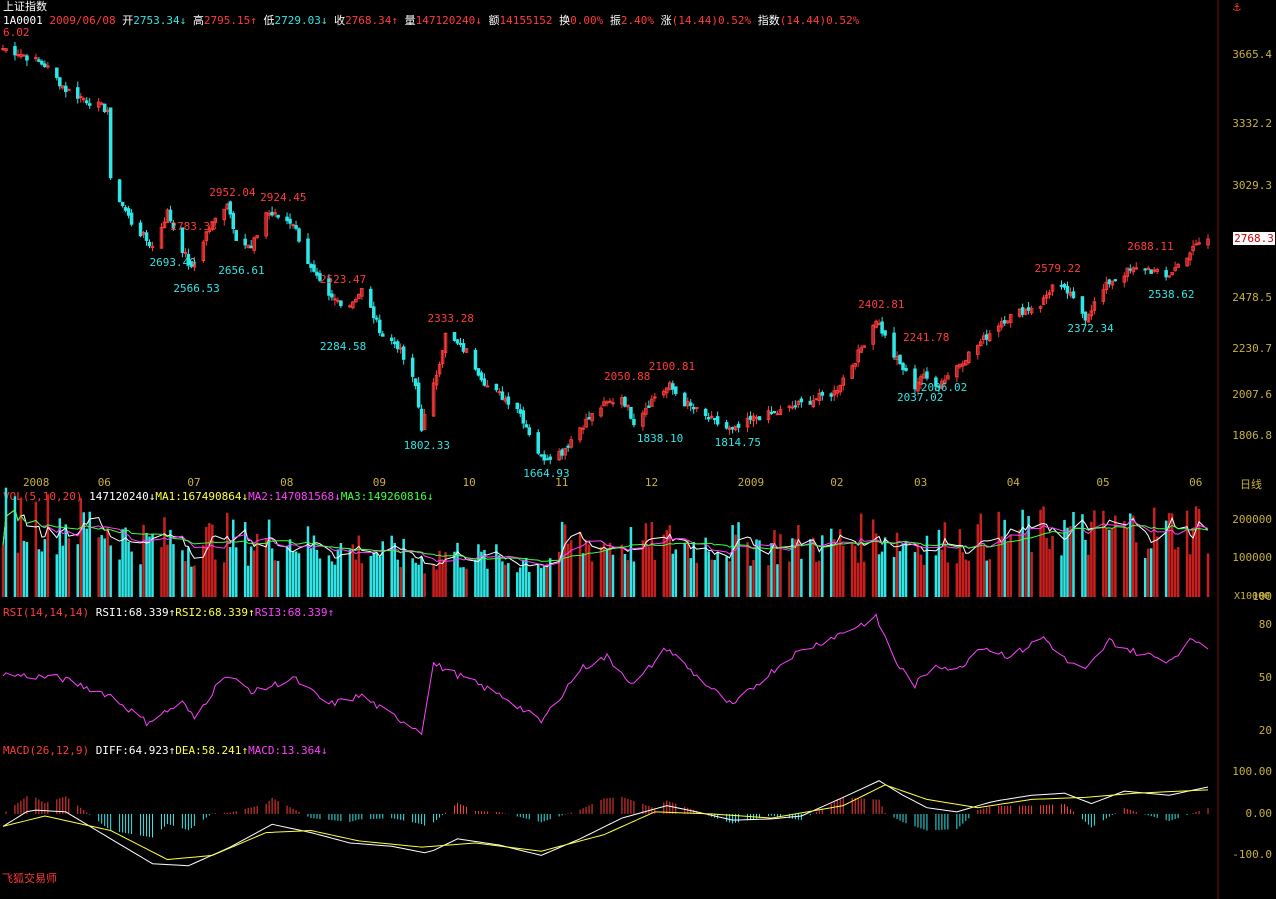 The height and width of the screenshot is (899, 1276). What do you see at coordinates (232, 192) in the screenshot?
I see `price-annotation-high: 2952.04` at bounding box center [232, 192].